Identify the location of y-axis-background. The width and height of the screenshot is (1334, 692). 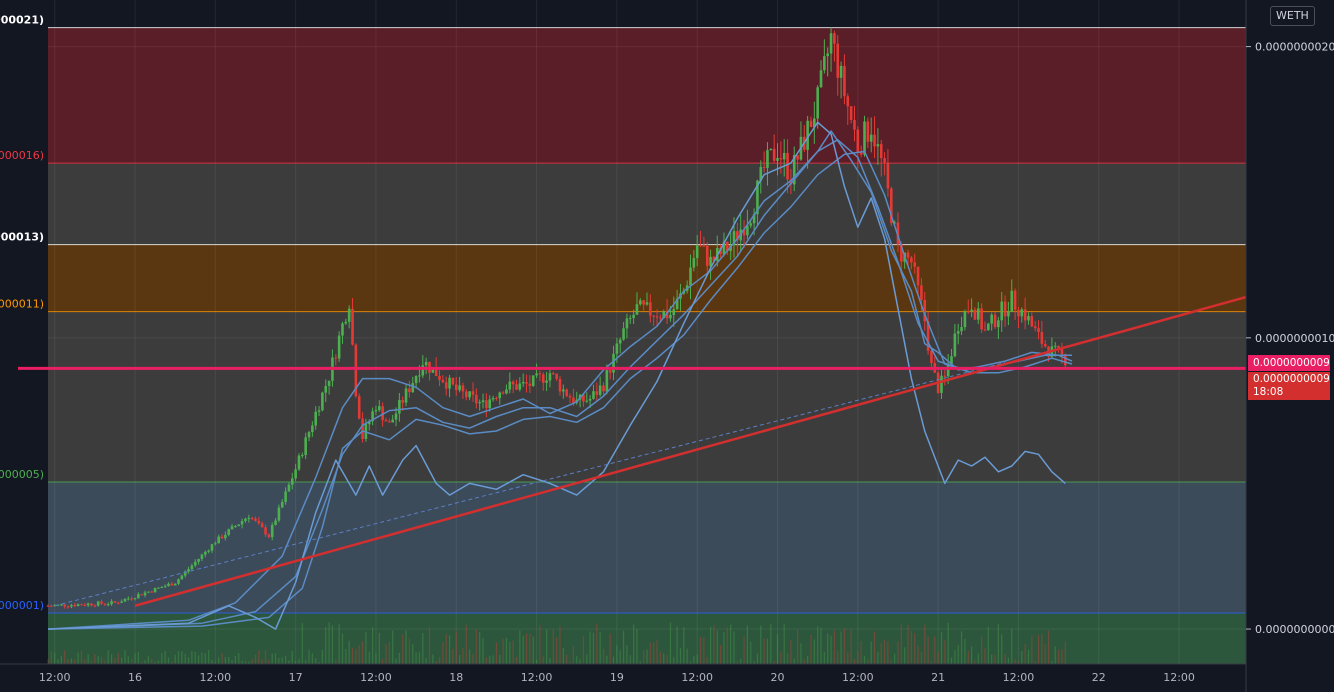
(1290, 346).